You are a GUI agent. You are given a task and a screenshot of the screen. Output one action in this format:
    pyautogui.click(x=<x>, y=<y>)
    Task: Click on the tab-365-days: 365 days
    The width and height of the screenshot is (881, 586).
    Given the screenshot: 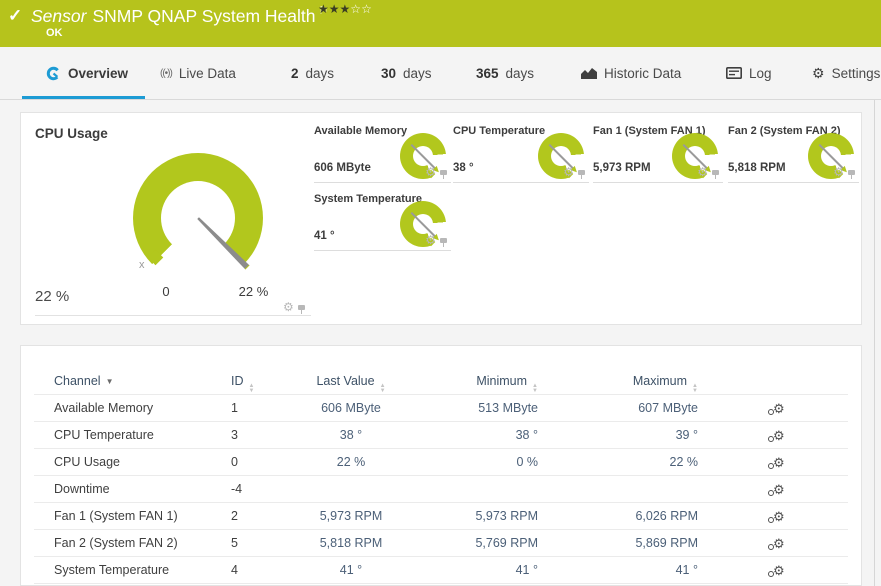 What is the action you would take?
    pyautogui.click(x=505, y=73)
    